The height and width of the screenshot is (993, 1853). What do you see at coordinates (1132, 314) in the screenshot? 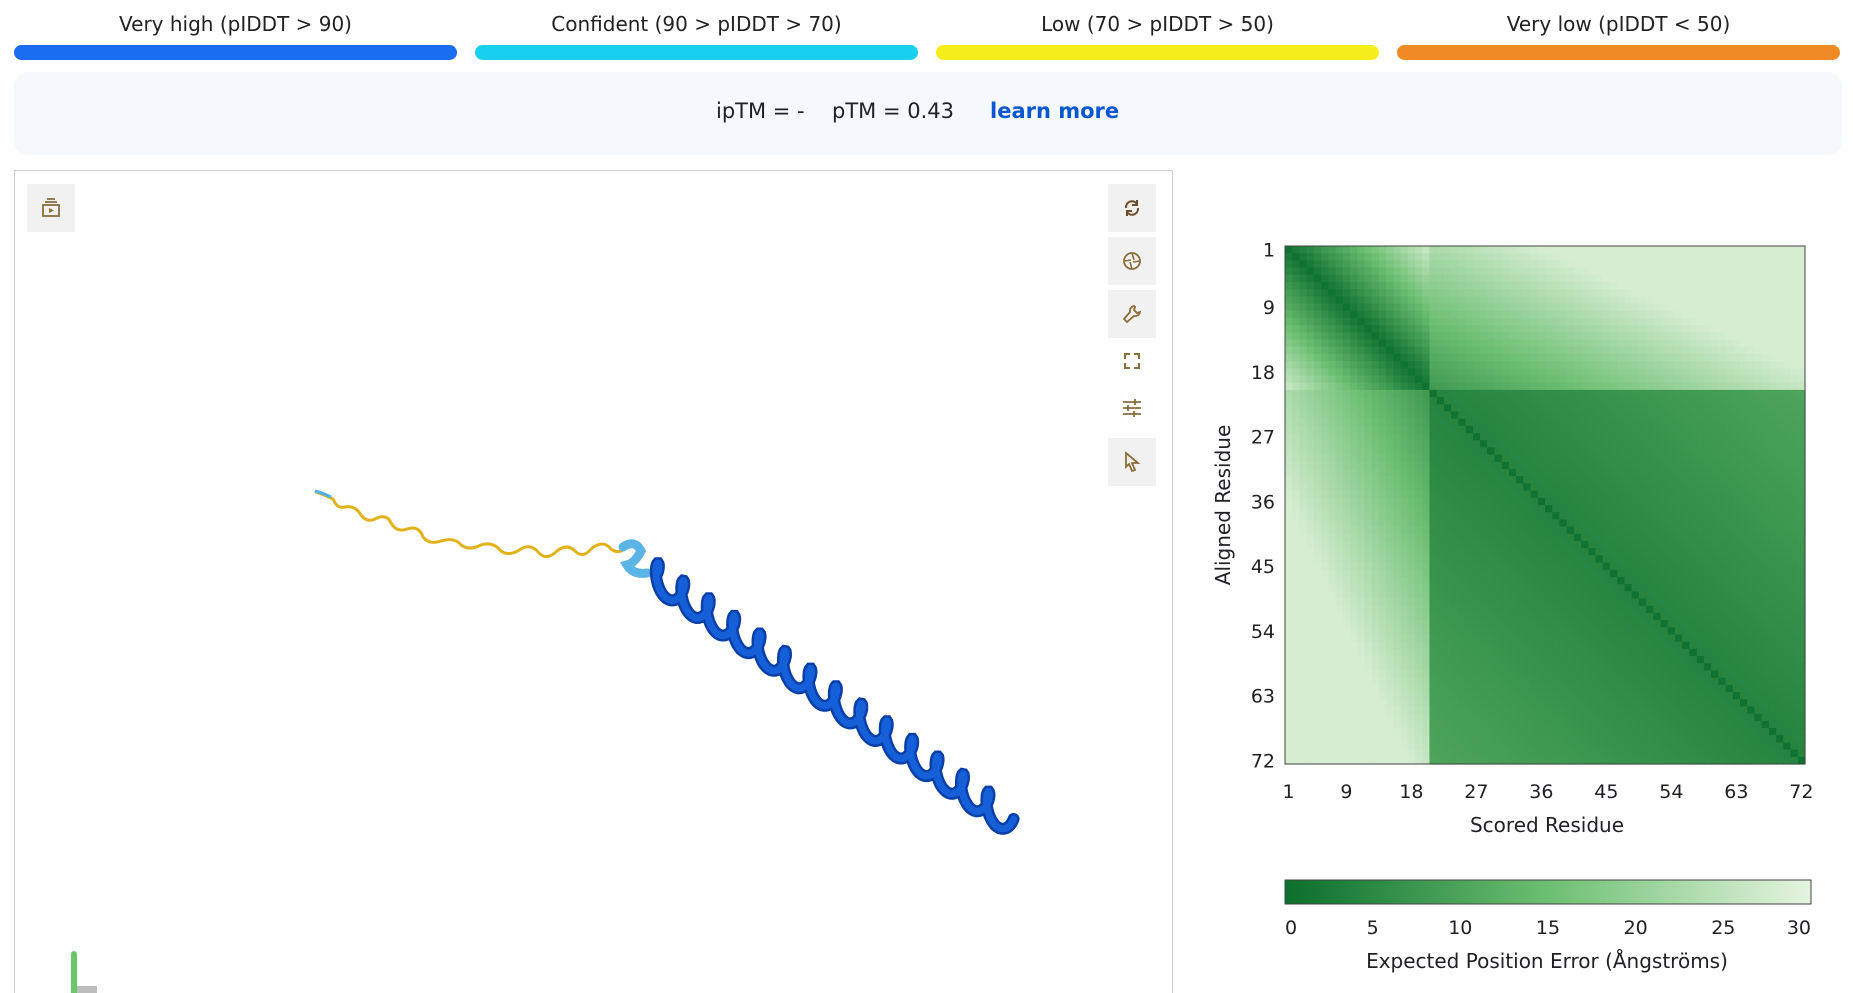
I see `settings-button` at bounding box center [1132, 314].